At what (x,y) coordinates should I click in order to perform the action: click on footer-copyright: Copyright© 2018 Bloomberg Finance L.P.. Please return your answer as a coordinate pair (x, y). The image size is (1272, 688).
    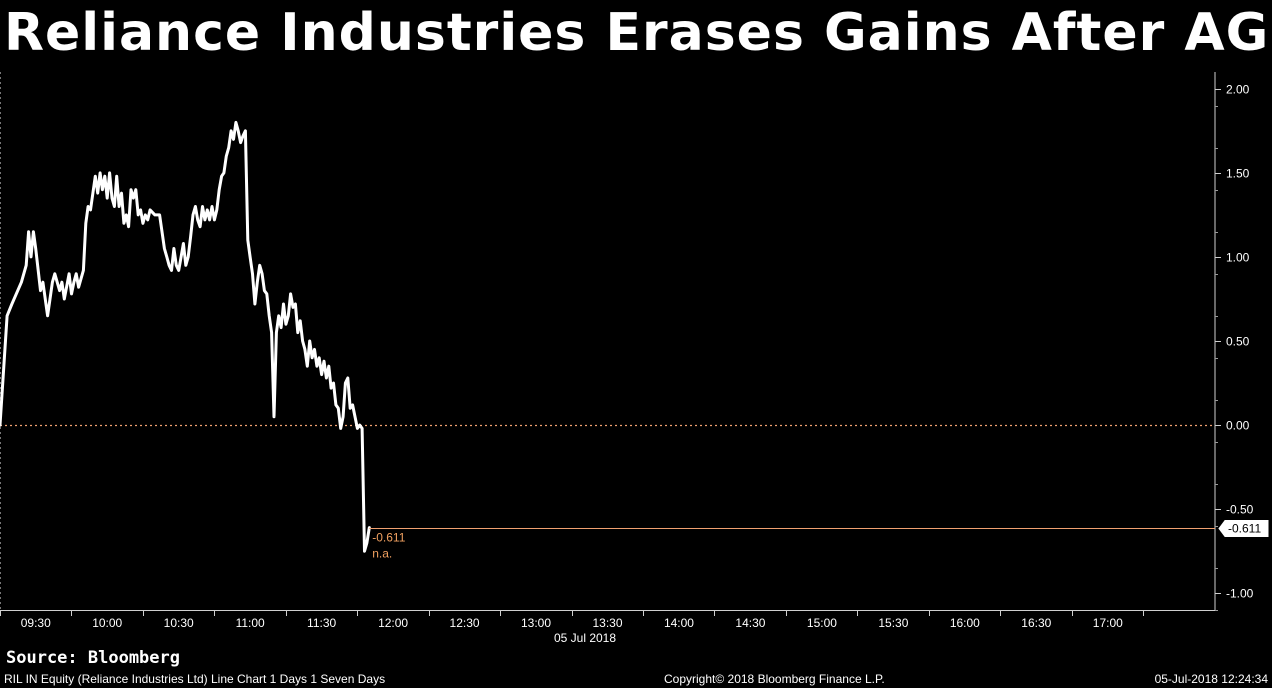
    Looking at the image, I should click on (774, 679).